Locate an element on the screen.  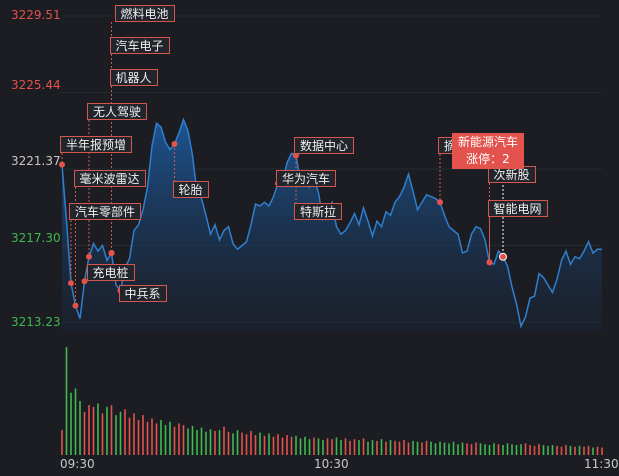
event-tag-11: 特斯拉 is located at coordinates (318, 211).